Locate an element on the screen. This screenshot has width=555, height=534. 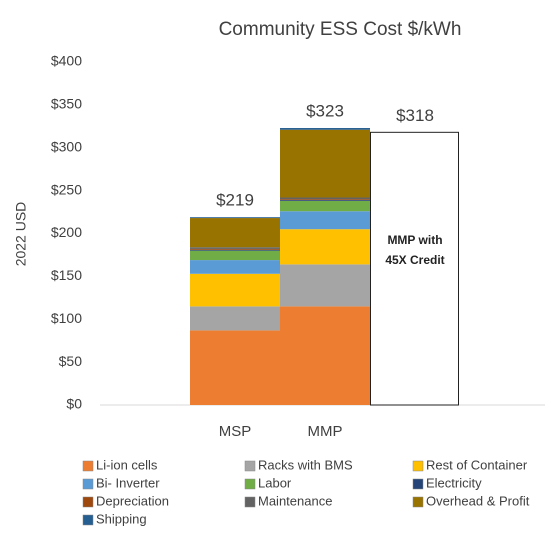
total-label: $323 is located at coordinates (325, 111).